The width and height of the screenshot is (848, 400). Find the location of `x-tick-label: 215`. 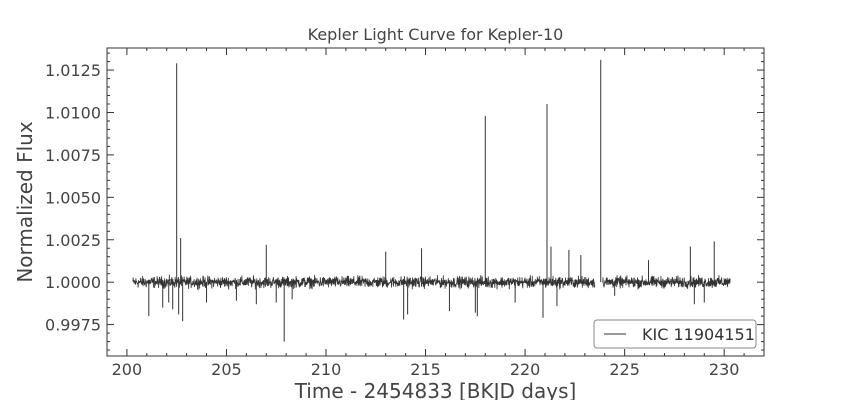

x-tick-label: 215 is located at coordinates (425, 369).